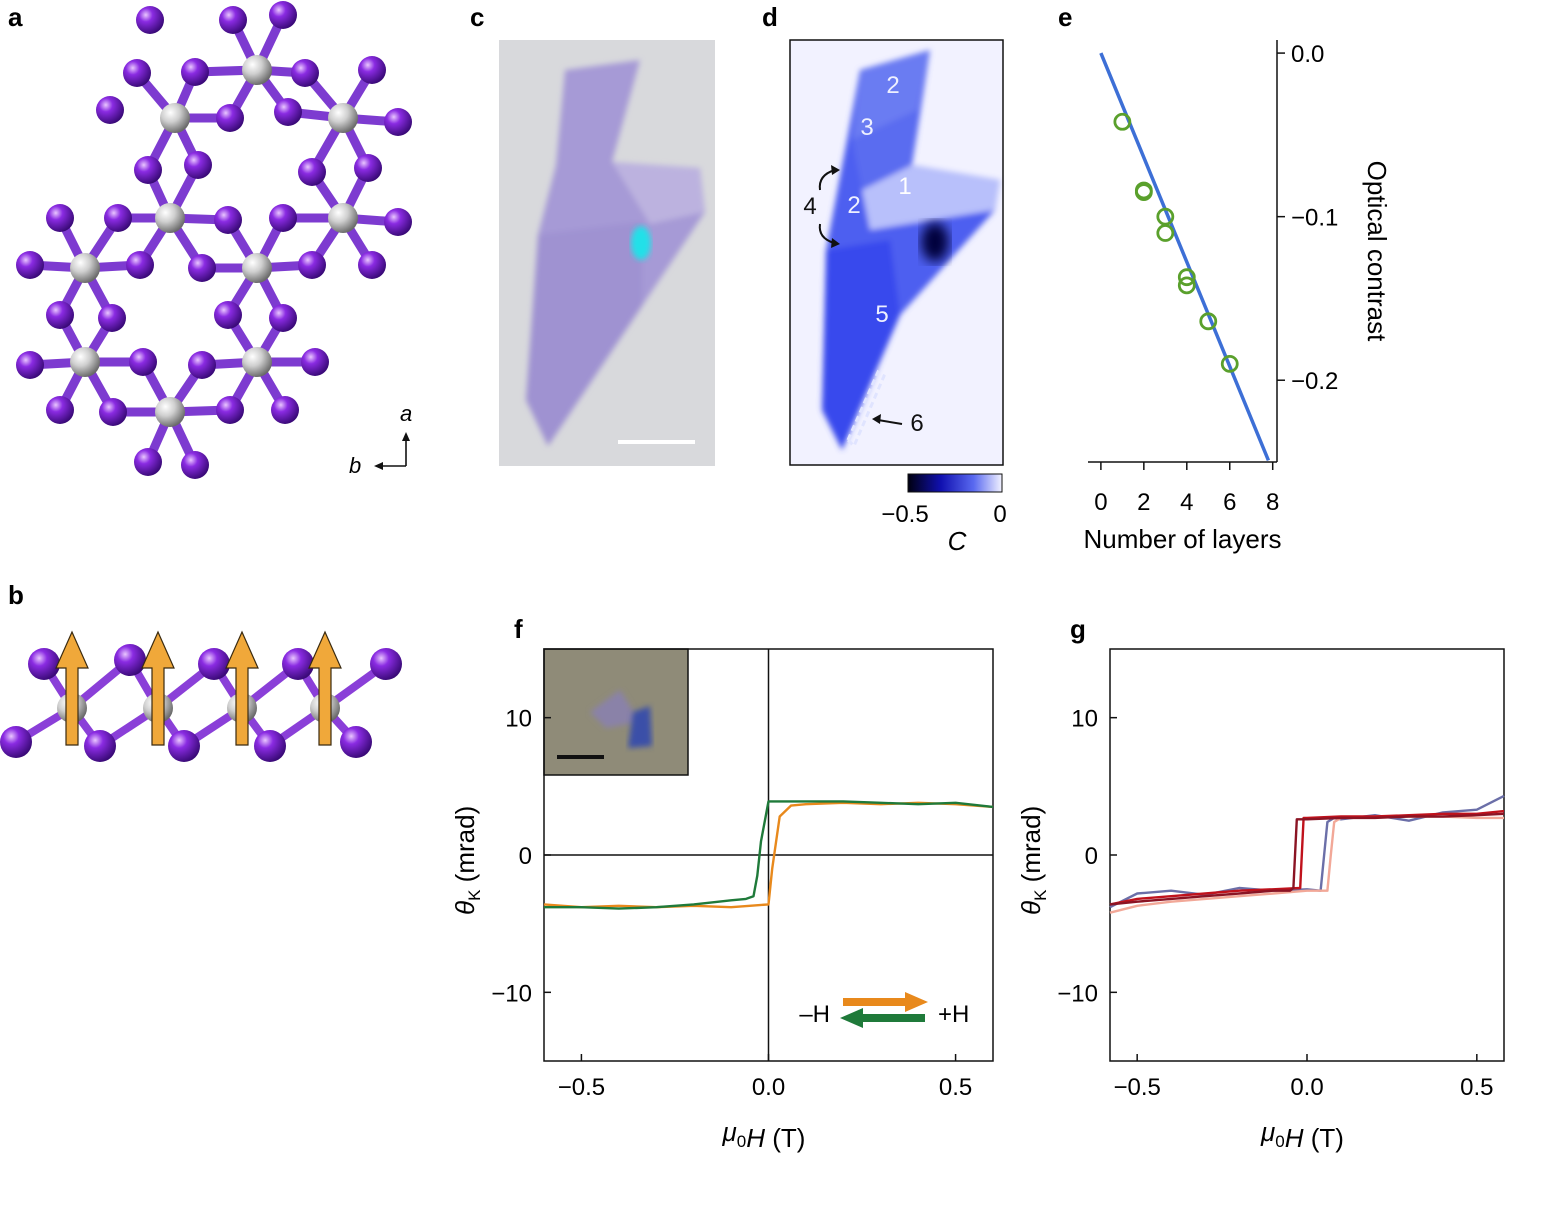 This screenshot has height=1207, width=1546. What do you see at coordinates (406, 413) in the screenshot?
I see `axis-a-label: a` at bounding box center [406, 413].